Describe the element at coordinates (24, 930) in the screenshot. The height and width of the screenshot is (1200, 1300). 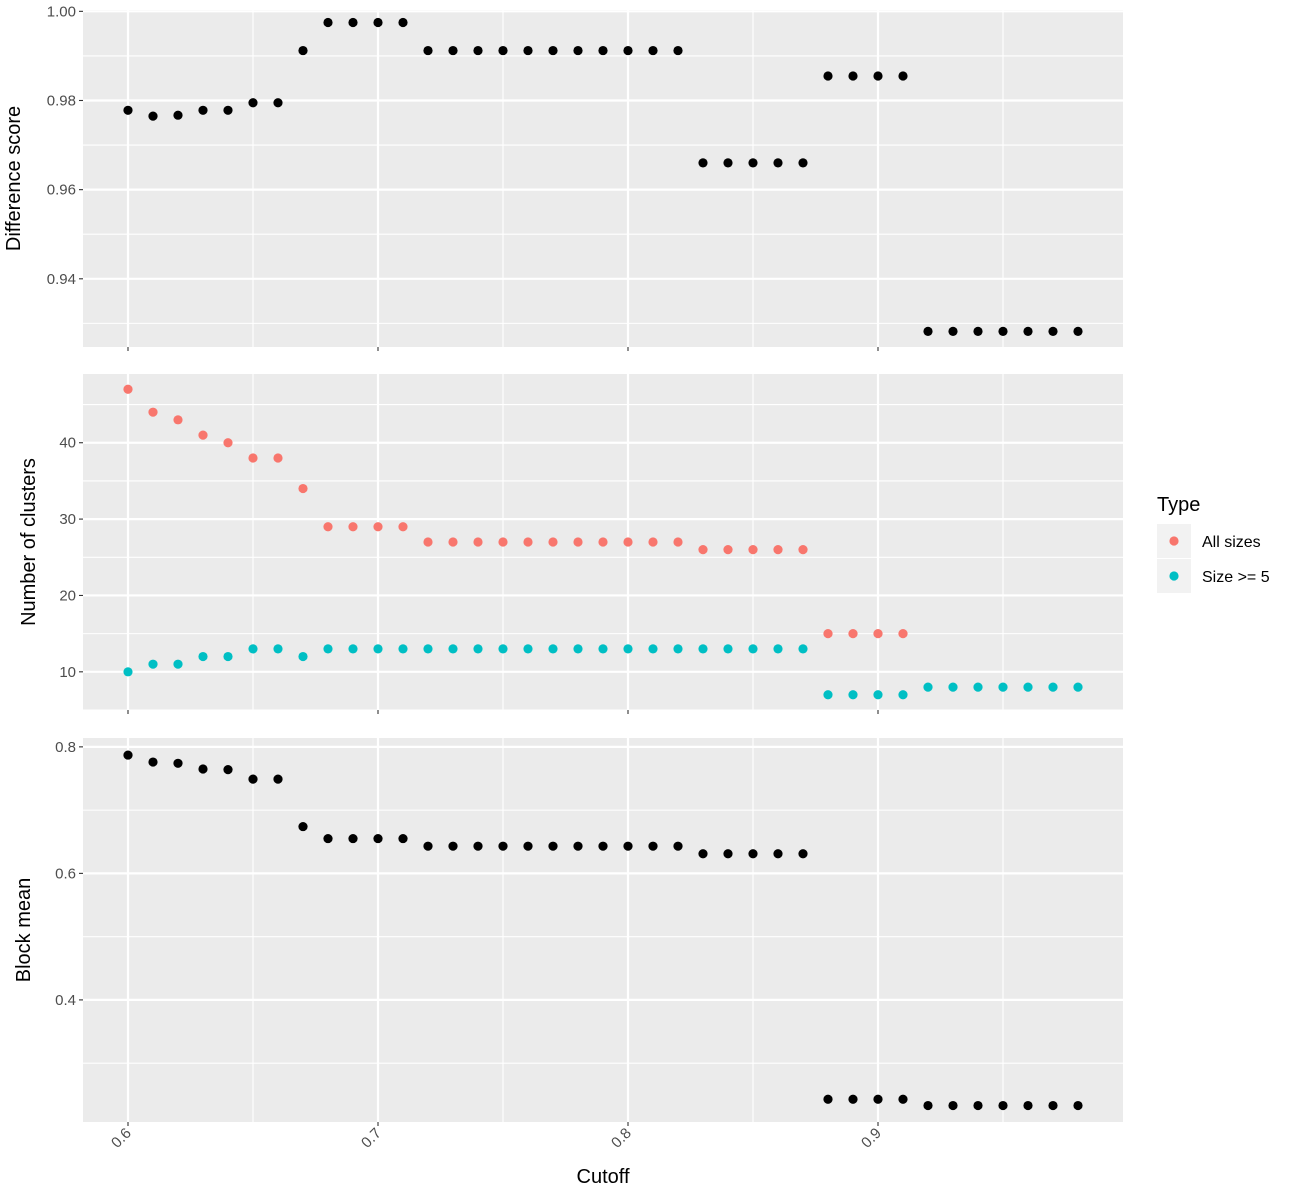
I see `y-axis-title: Block mean` at that location.